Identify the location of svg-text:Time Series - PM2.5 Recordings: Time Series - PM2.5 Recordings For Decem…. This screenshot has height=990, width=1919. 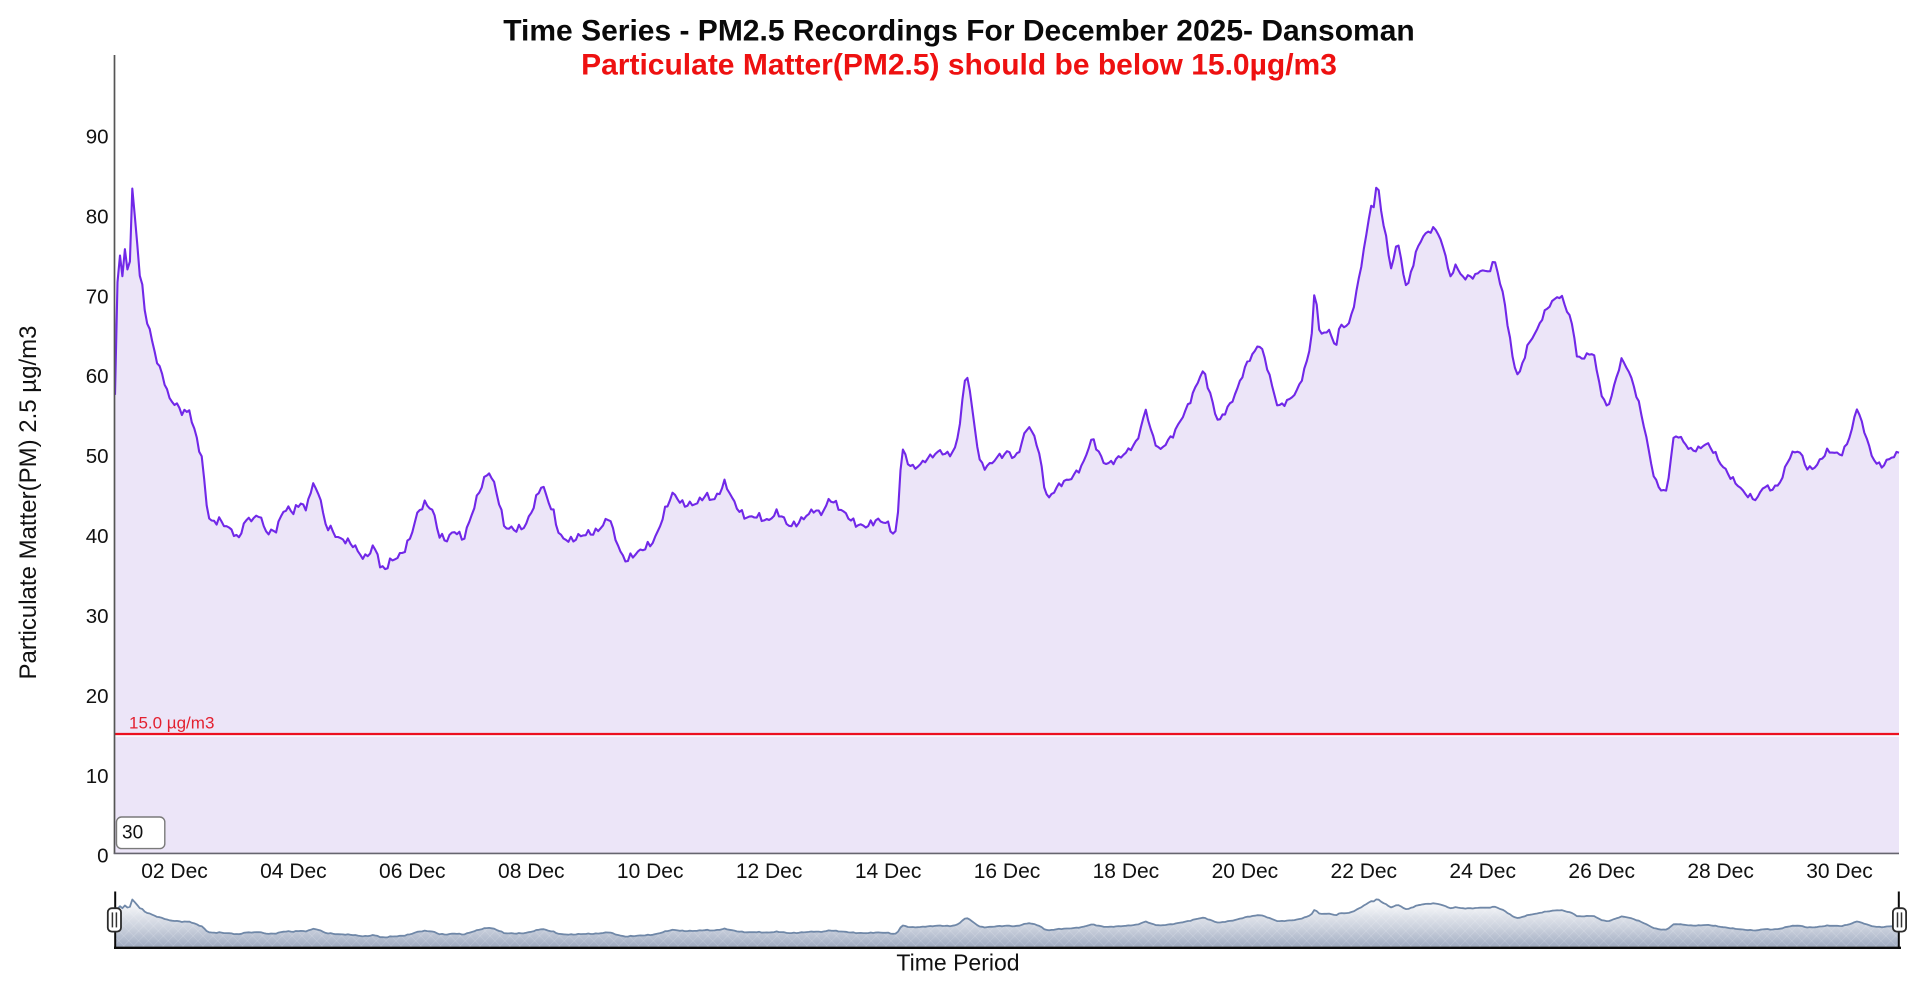
(958, 31).